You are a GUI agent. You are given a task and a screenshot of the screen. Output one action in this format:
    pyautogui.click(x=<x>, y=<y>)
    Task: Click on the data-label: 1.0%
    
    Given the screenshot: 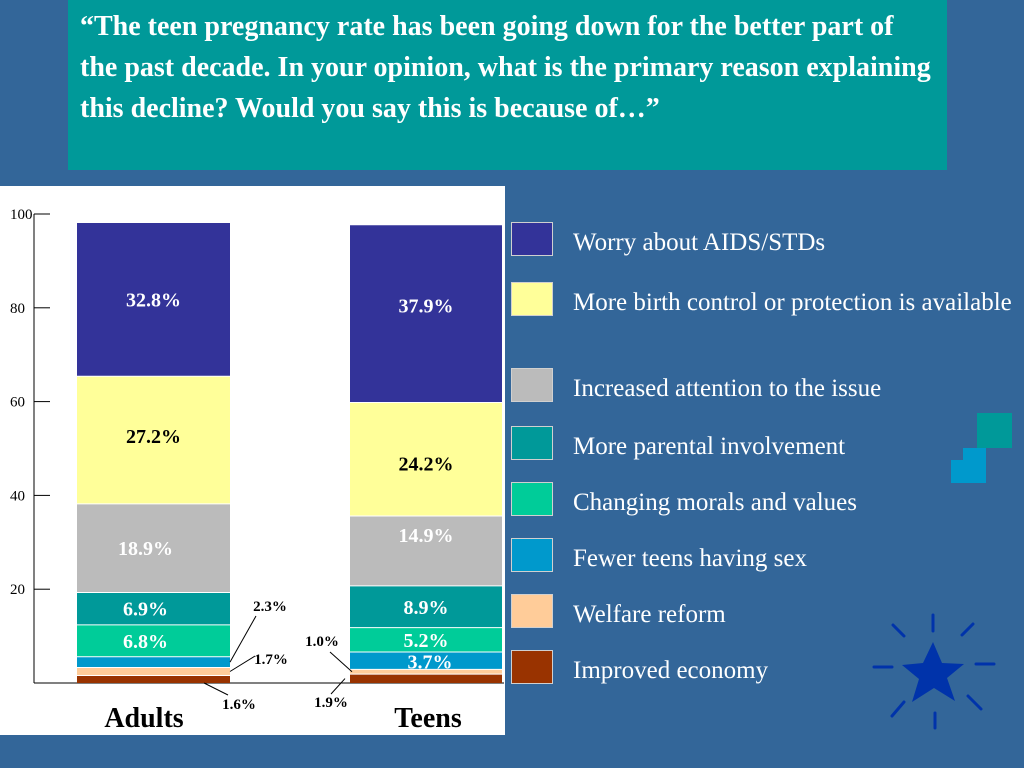 What is the action you would take?
    pyautogui.click(x=322, y=642)
    